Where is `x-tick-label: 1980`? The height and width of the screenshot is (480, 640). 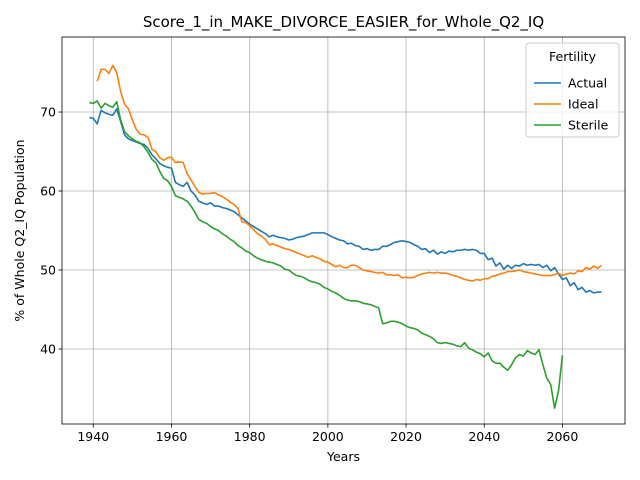 x-tick-label: 1980 is located at coordinates (250, 436).